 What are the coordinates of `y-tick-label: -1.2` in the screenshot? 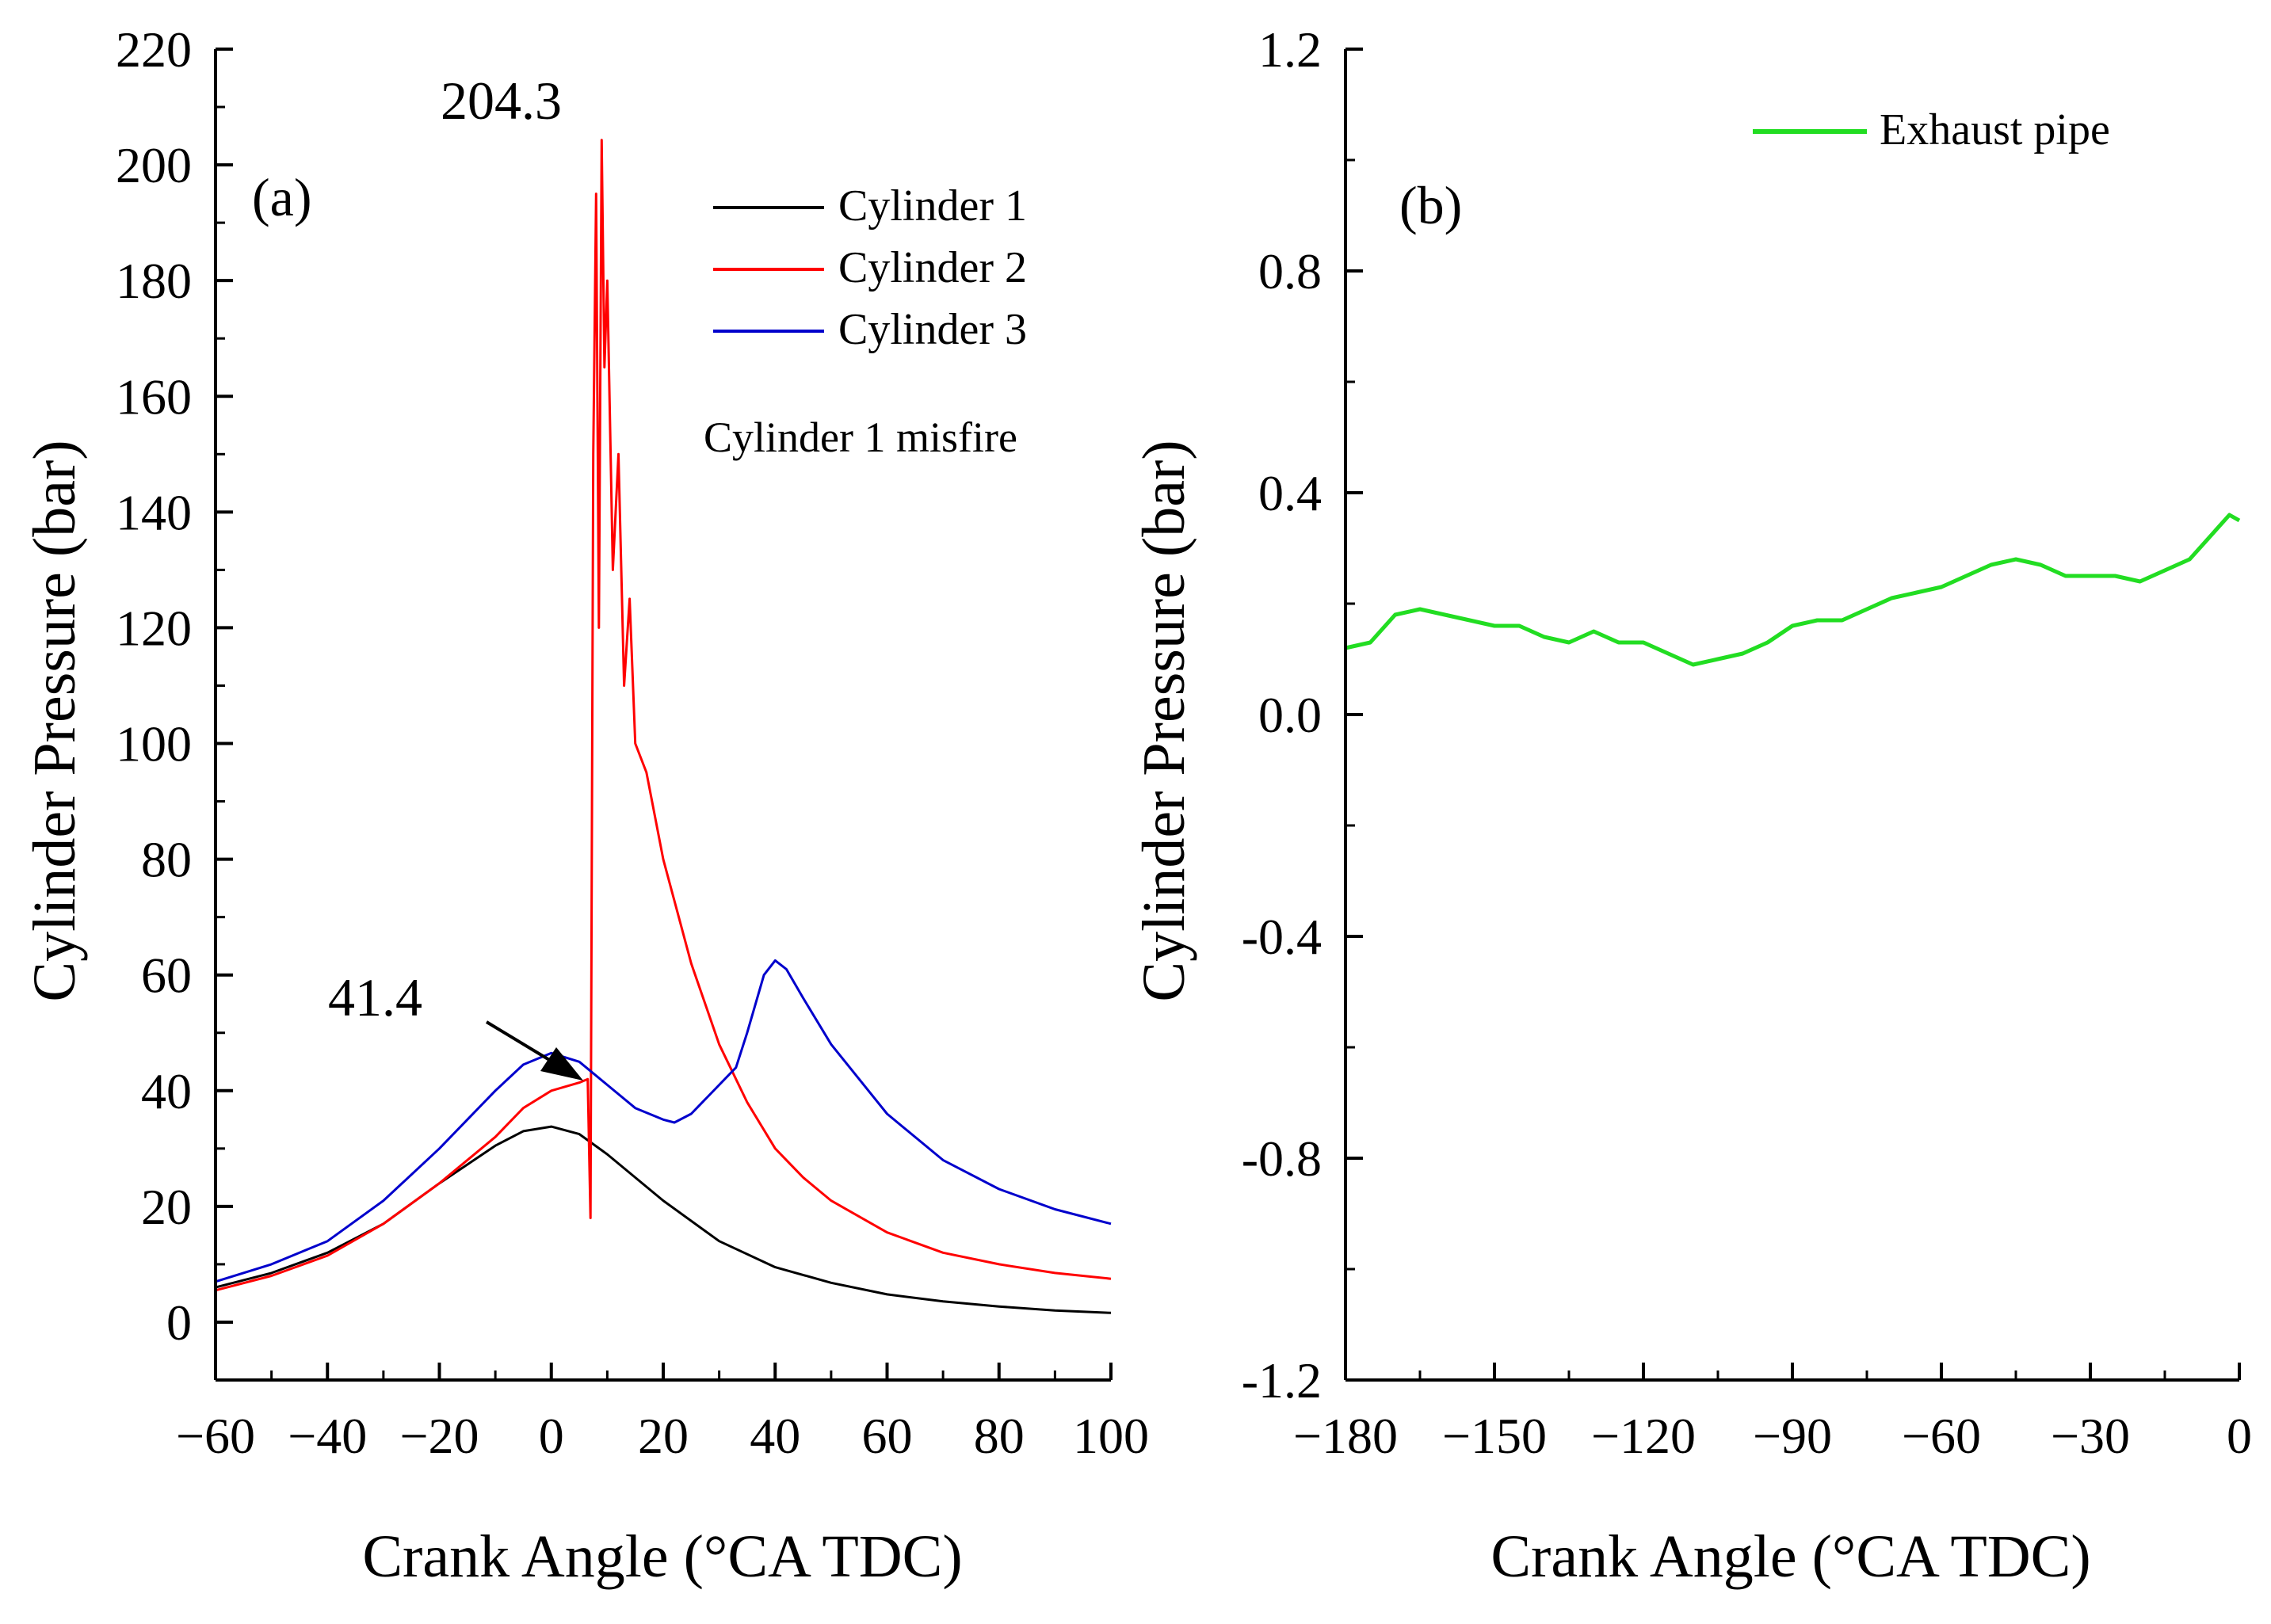 It's located at (1282, 1381).